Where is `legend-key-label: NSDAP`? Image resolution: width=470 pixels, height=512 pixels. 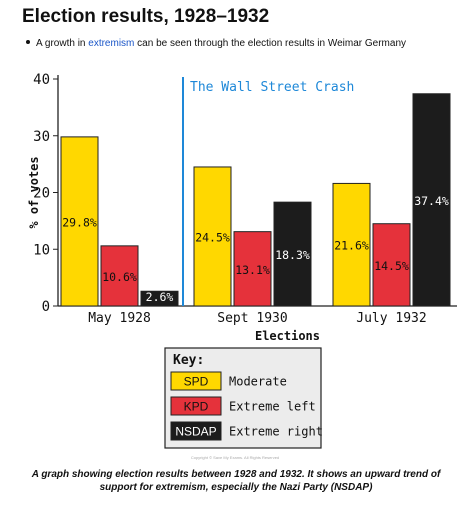 legend-key-label: NSDAP is located at coordinates (195, 432).